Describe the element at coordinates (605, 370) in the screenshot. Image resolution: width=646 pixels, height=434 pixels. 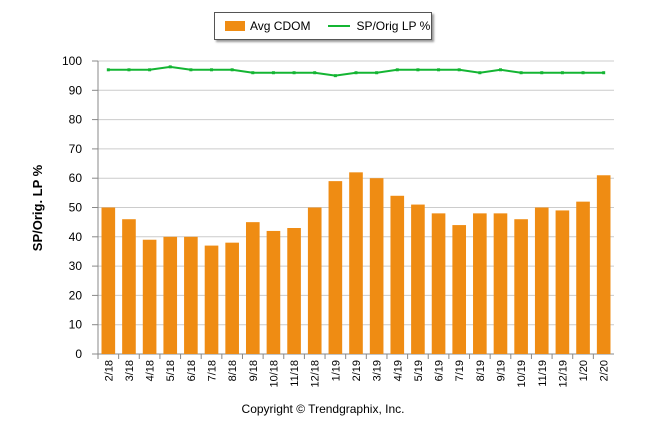
I see `x-tick-label: 2/20` at that location.